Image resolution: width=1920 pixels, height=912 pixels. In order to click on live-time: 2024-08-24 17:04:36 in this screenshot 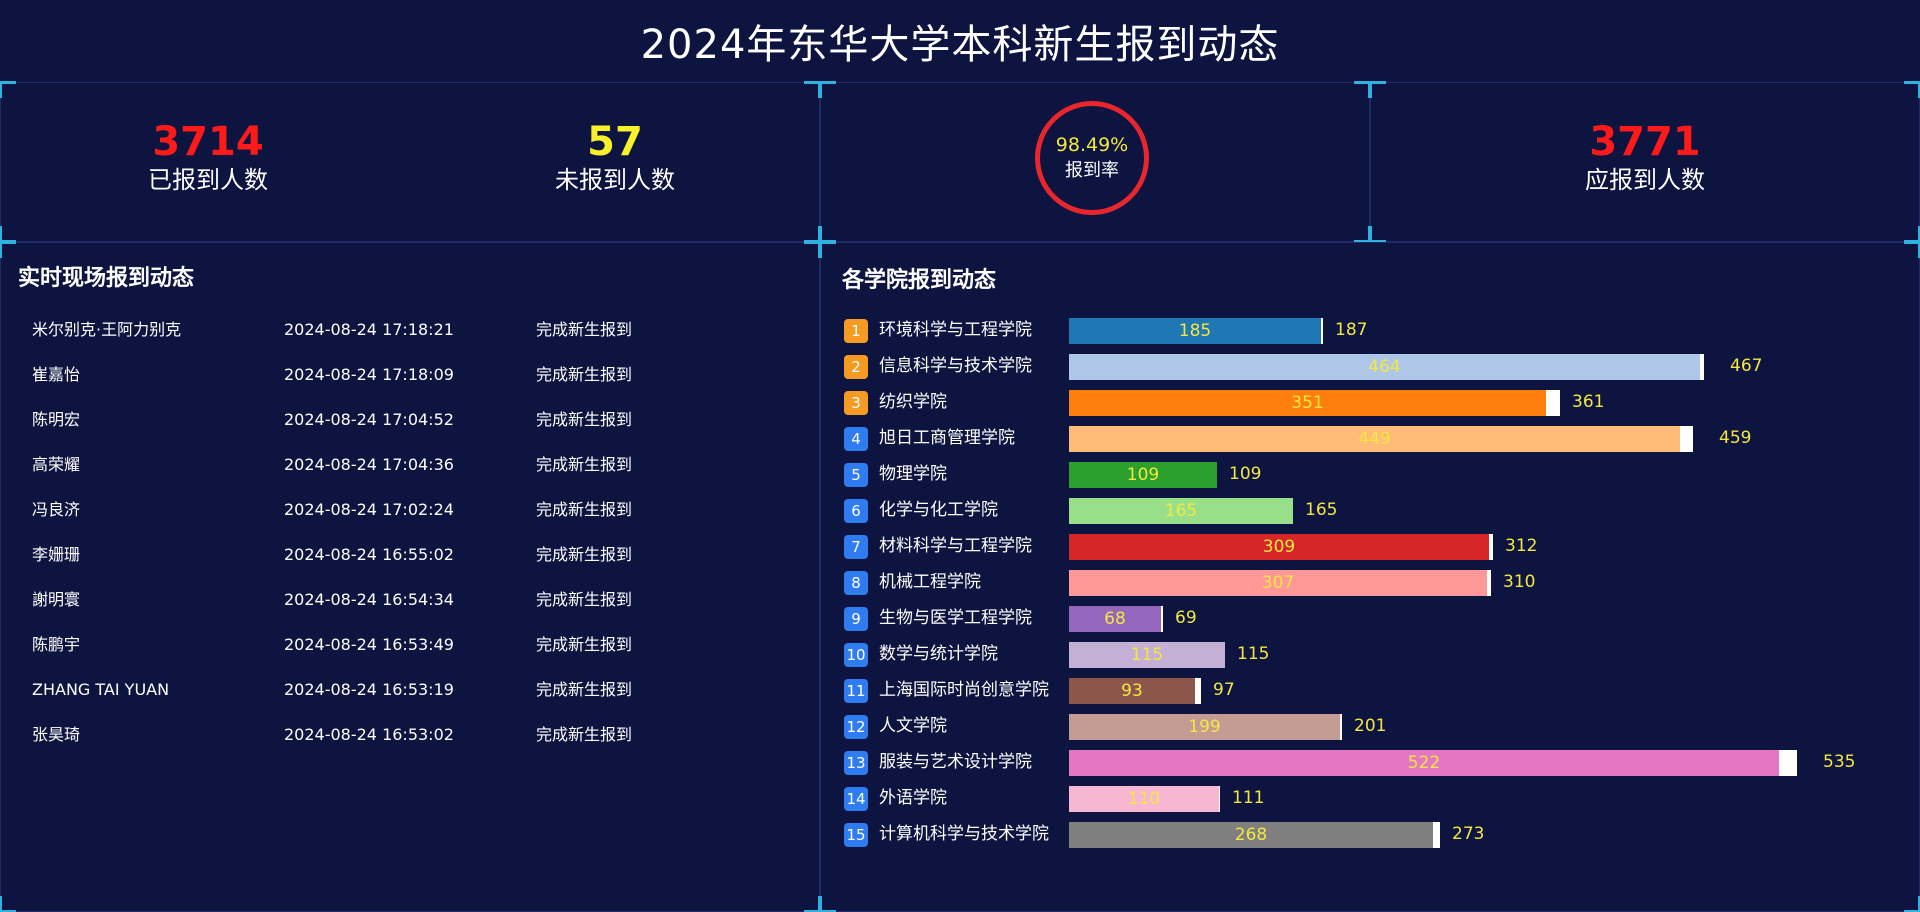, I will do `click(369, 464)`.